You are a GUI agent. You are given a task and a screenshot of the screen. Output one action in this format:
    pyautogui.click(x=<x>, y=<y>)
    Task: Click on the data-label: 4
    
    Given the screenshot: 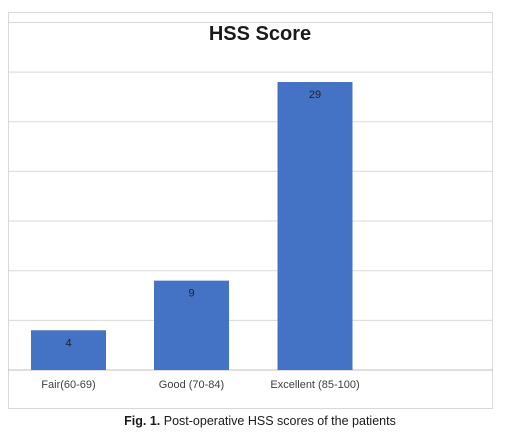 What is the action you would take?
    pyautogui.click(x=68, y=343)
    